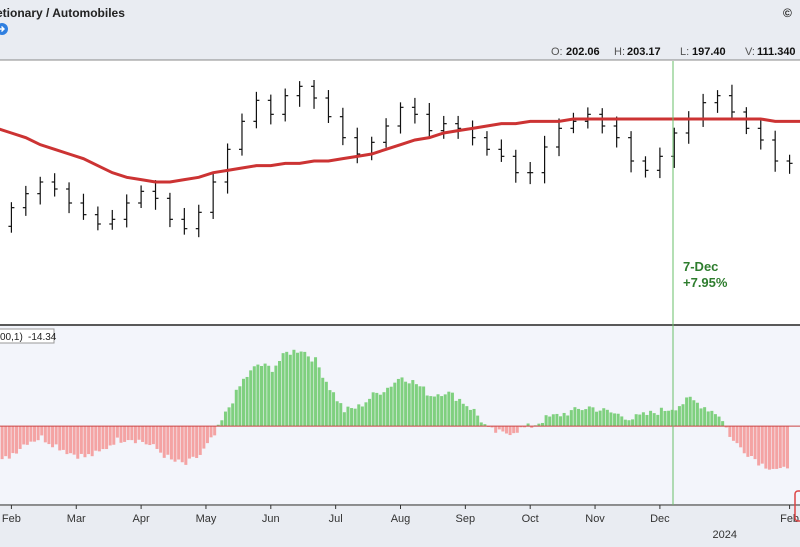 This screenshot has height=547, width=800. Describe the element at coordinates (530, 519) in the screenshot. I see `x-tick-label: Oct` at that location.